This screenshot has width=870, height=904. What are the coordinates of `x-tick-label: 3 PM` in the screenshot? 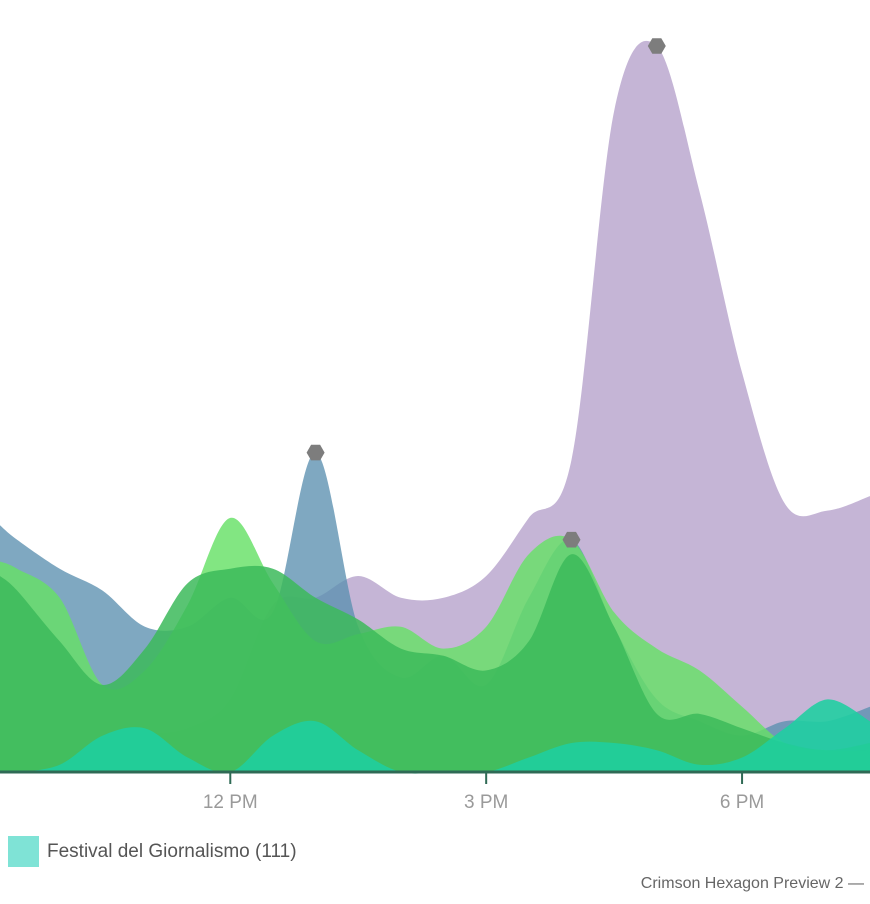 It's located at (486, 802).